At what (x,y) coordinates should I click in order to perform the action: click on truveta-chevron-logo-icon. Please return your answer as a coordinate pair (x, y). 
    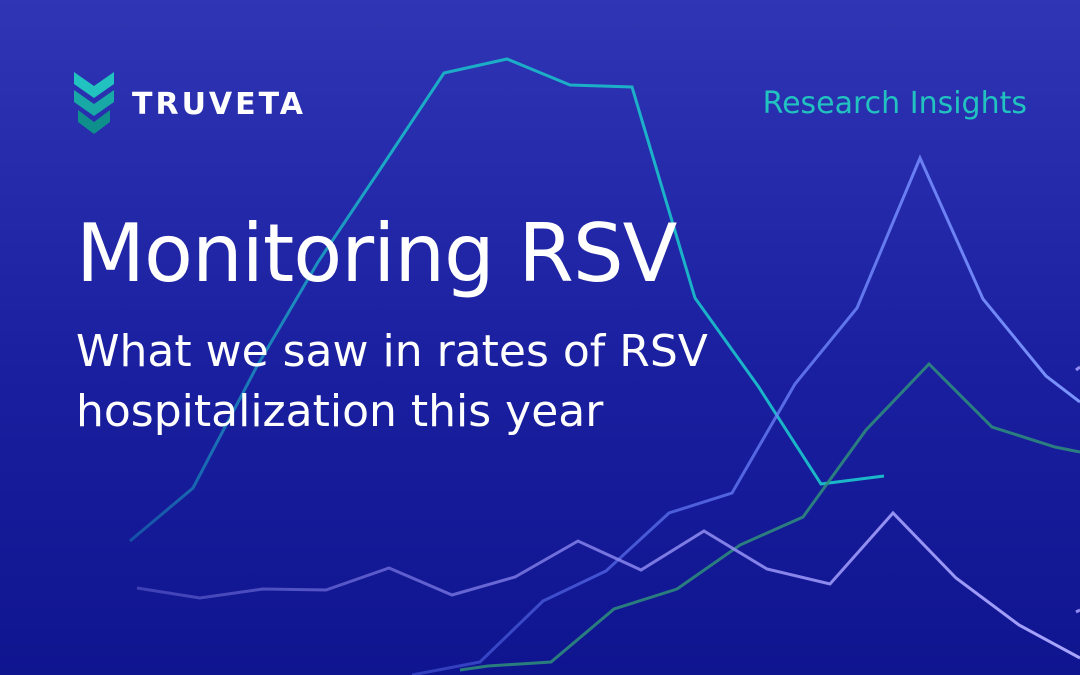
    Looking at the image, I should click on (94, 103).